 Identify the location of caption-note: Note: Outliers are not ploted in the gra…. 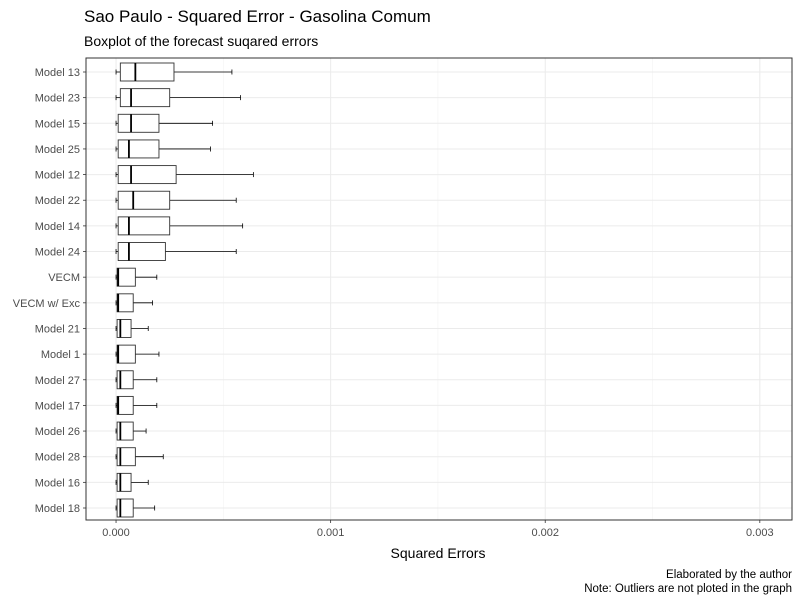
(688, 589).